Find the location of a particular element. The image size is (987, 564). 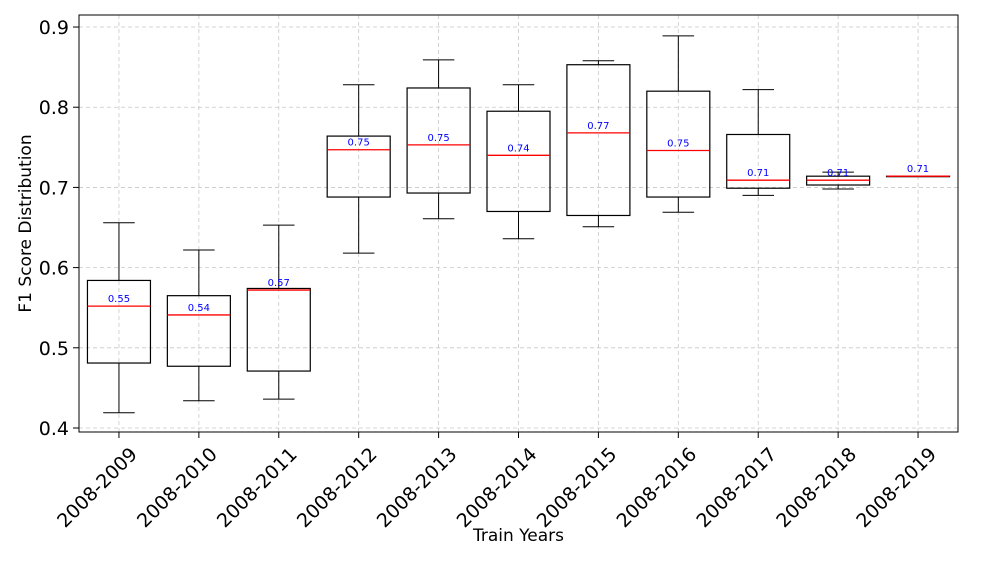

y-tick-label: 0.8 is located at coordinates (54, 108).